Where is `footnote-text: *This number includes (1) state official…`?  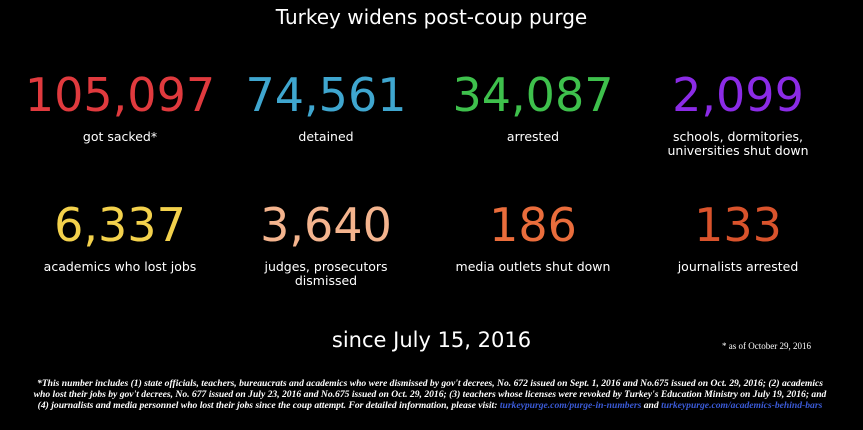
footnote-text: *This number includes (1) state official… is located at coordinates (430, 394).